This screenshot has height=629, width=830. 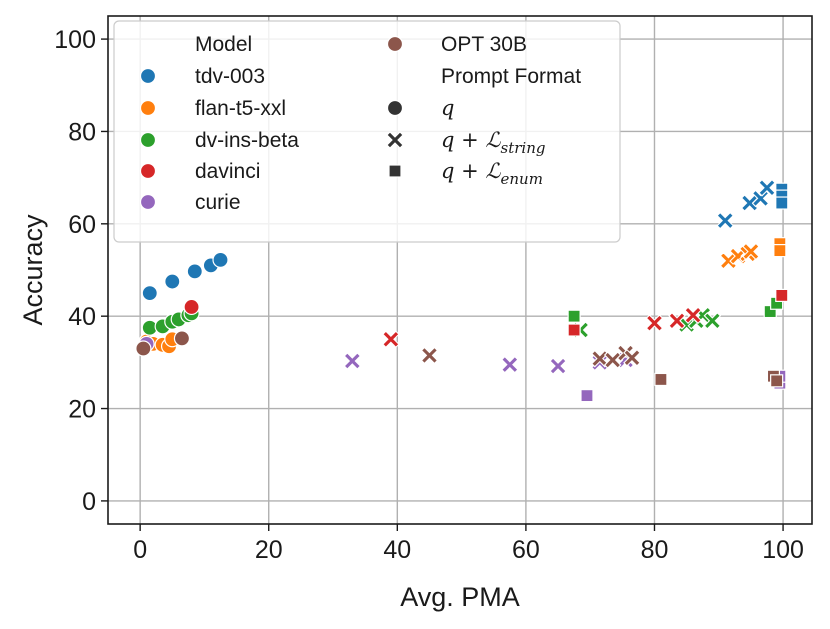 What do you see at coordinates (460, 597) in the screenshot?
I see `x-axis-label: Avg. PMA` at bounding box center [460, 597].